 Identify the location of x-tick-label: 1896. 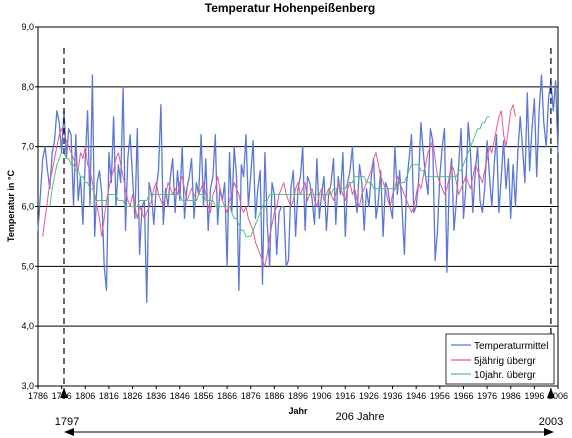
(298, 396).